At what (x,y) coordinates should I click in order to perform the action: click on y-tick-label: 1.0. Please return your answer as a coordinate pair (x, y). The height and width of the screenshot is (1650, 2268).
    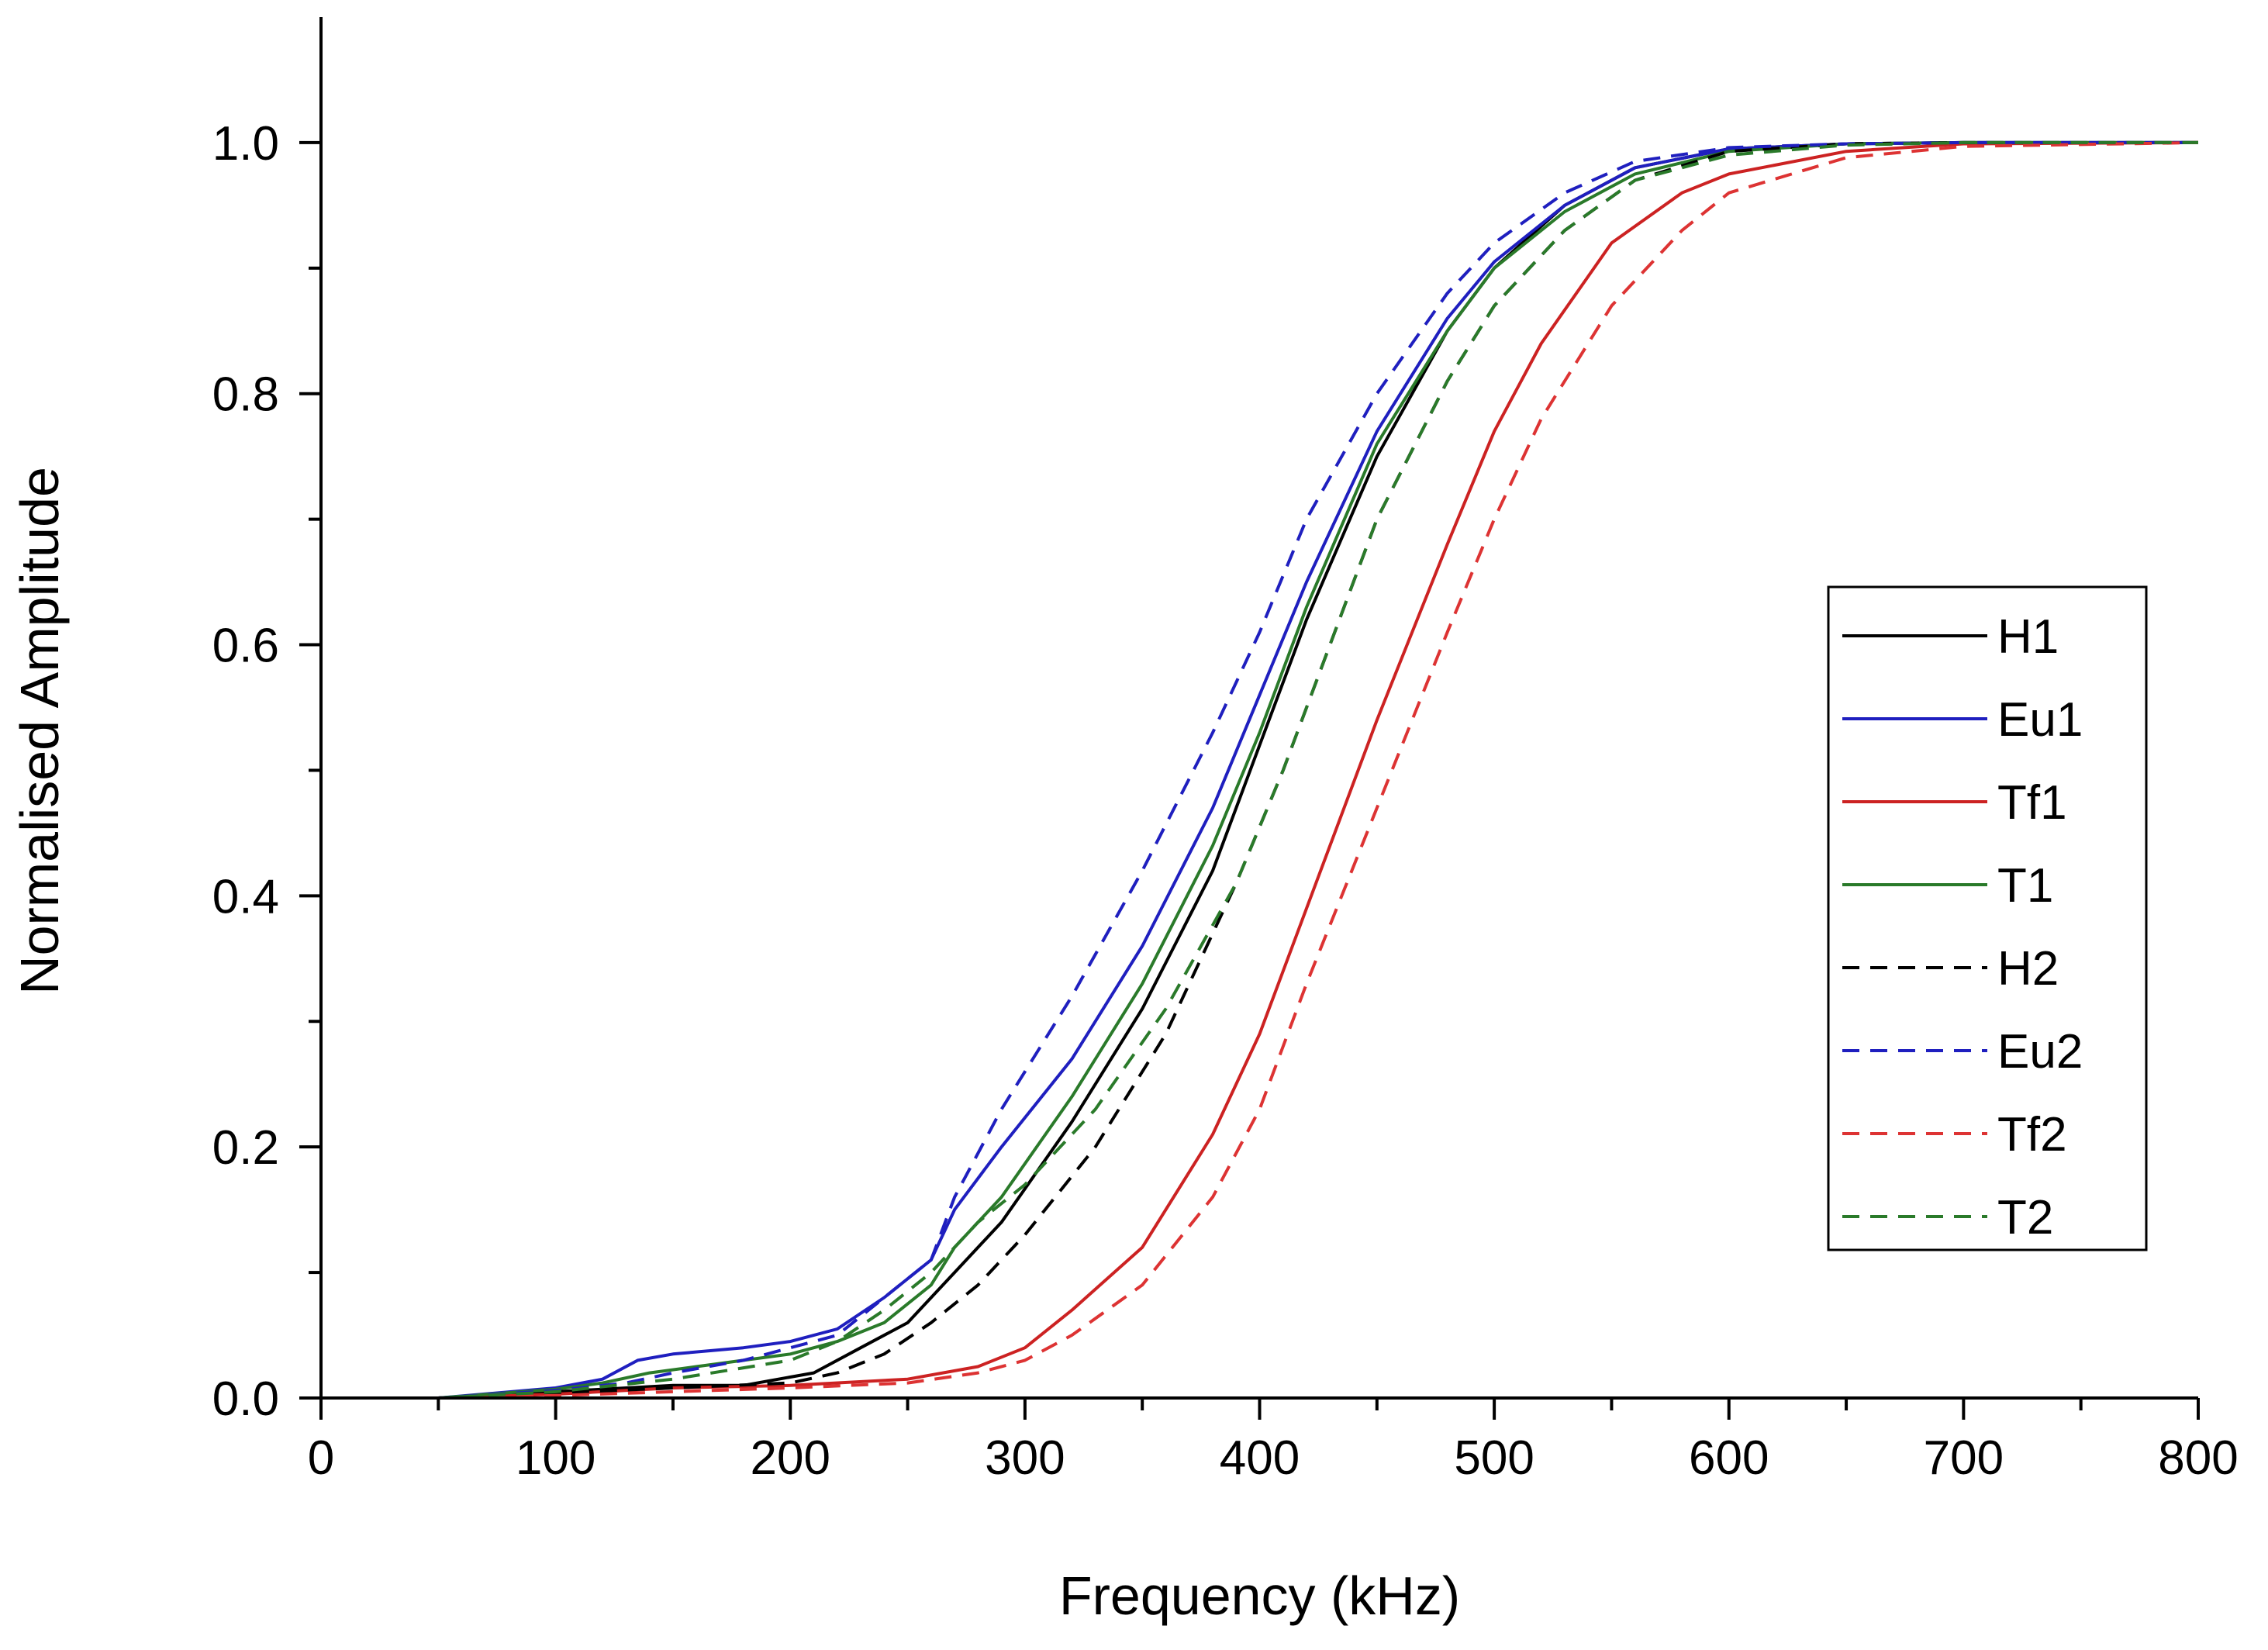
    Looking at the image, I should click on (245, 144).